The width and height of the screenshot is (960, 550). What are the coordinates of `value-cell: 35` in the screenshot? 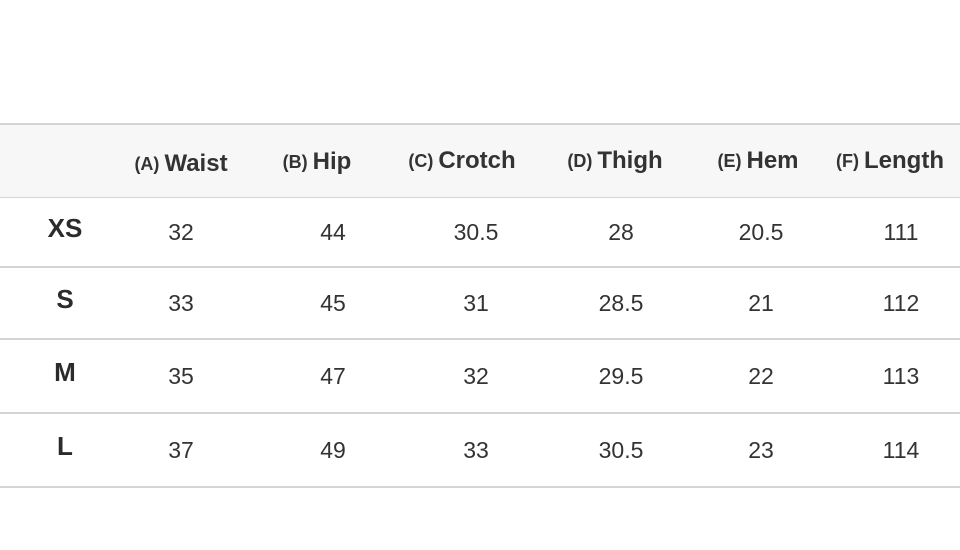 It's located at (181, 375).